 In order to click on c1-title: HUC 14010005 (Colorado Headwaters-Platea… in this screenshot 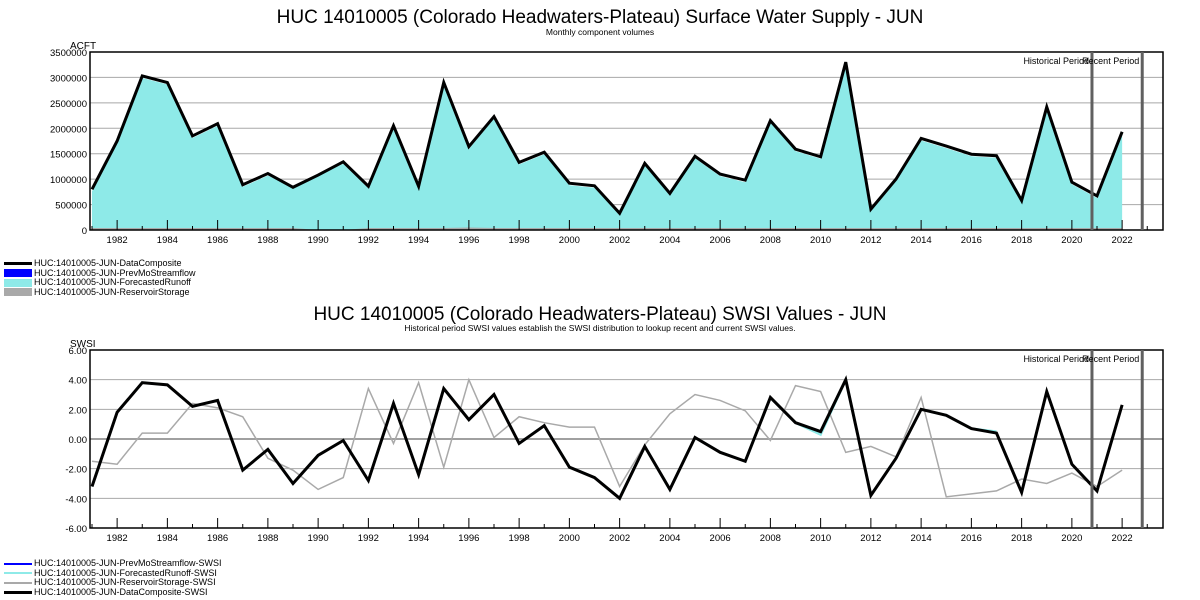, I will do `click(599, 314)`.